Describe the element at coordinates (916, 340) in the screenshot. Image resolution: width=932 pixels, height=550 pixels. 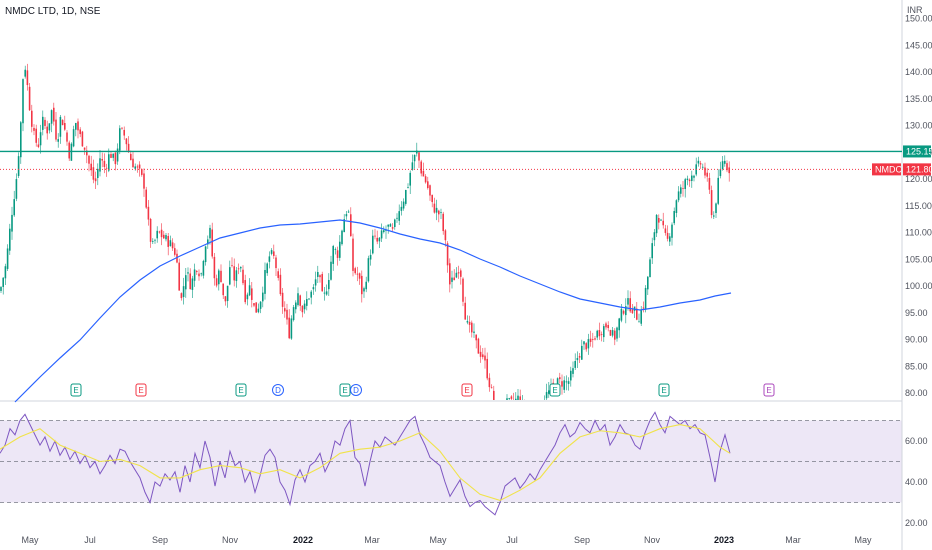
I see `price-tick-label: 90.00` at that location.